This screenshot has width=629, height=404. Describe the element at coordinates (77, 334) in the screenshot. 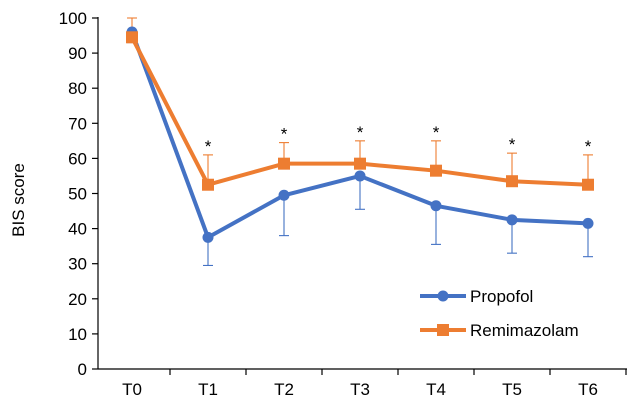

I see `y-tick-label: 10` at that location.